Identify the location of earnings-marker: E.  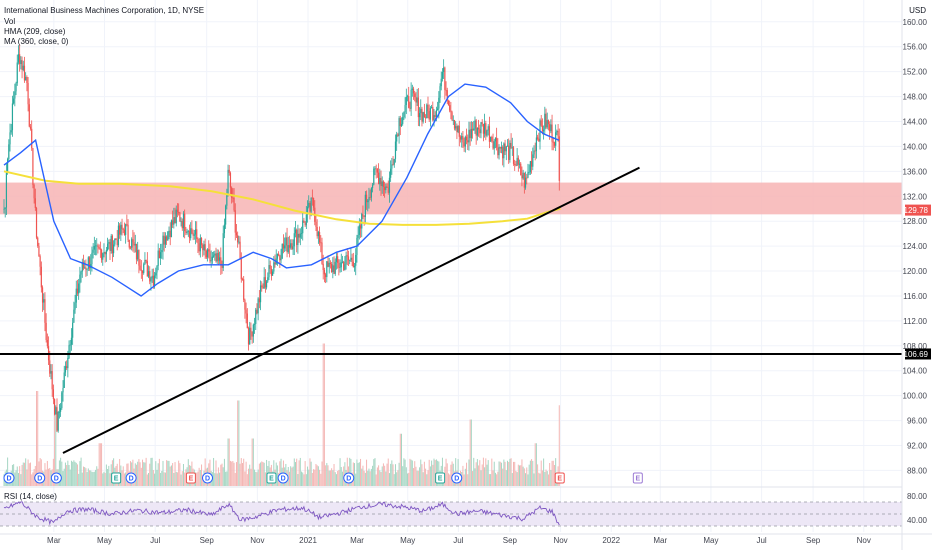
(559, 478).